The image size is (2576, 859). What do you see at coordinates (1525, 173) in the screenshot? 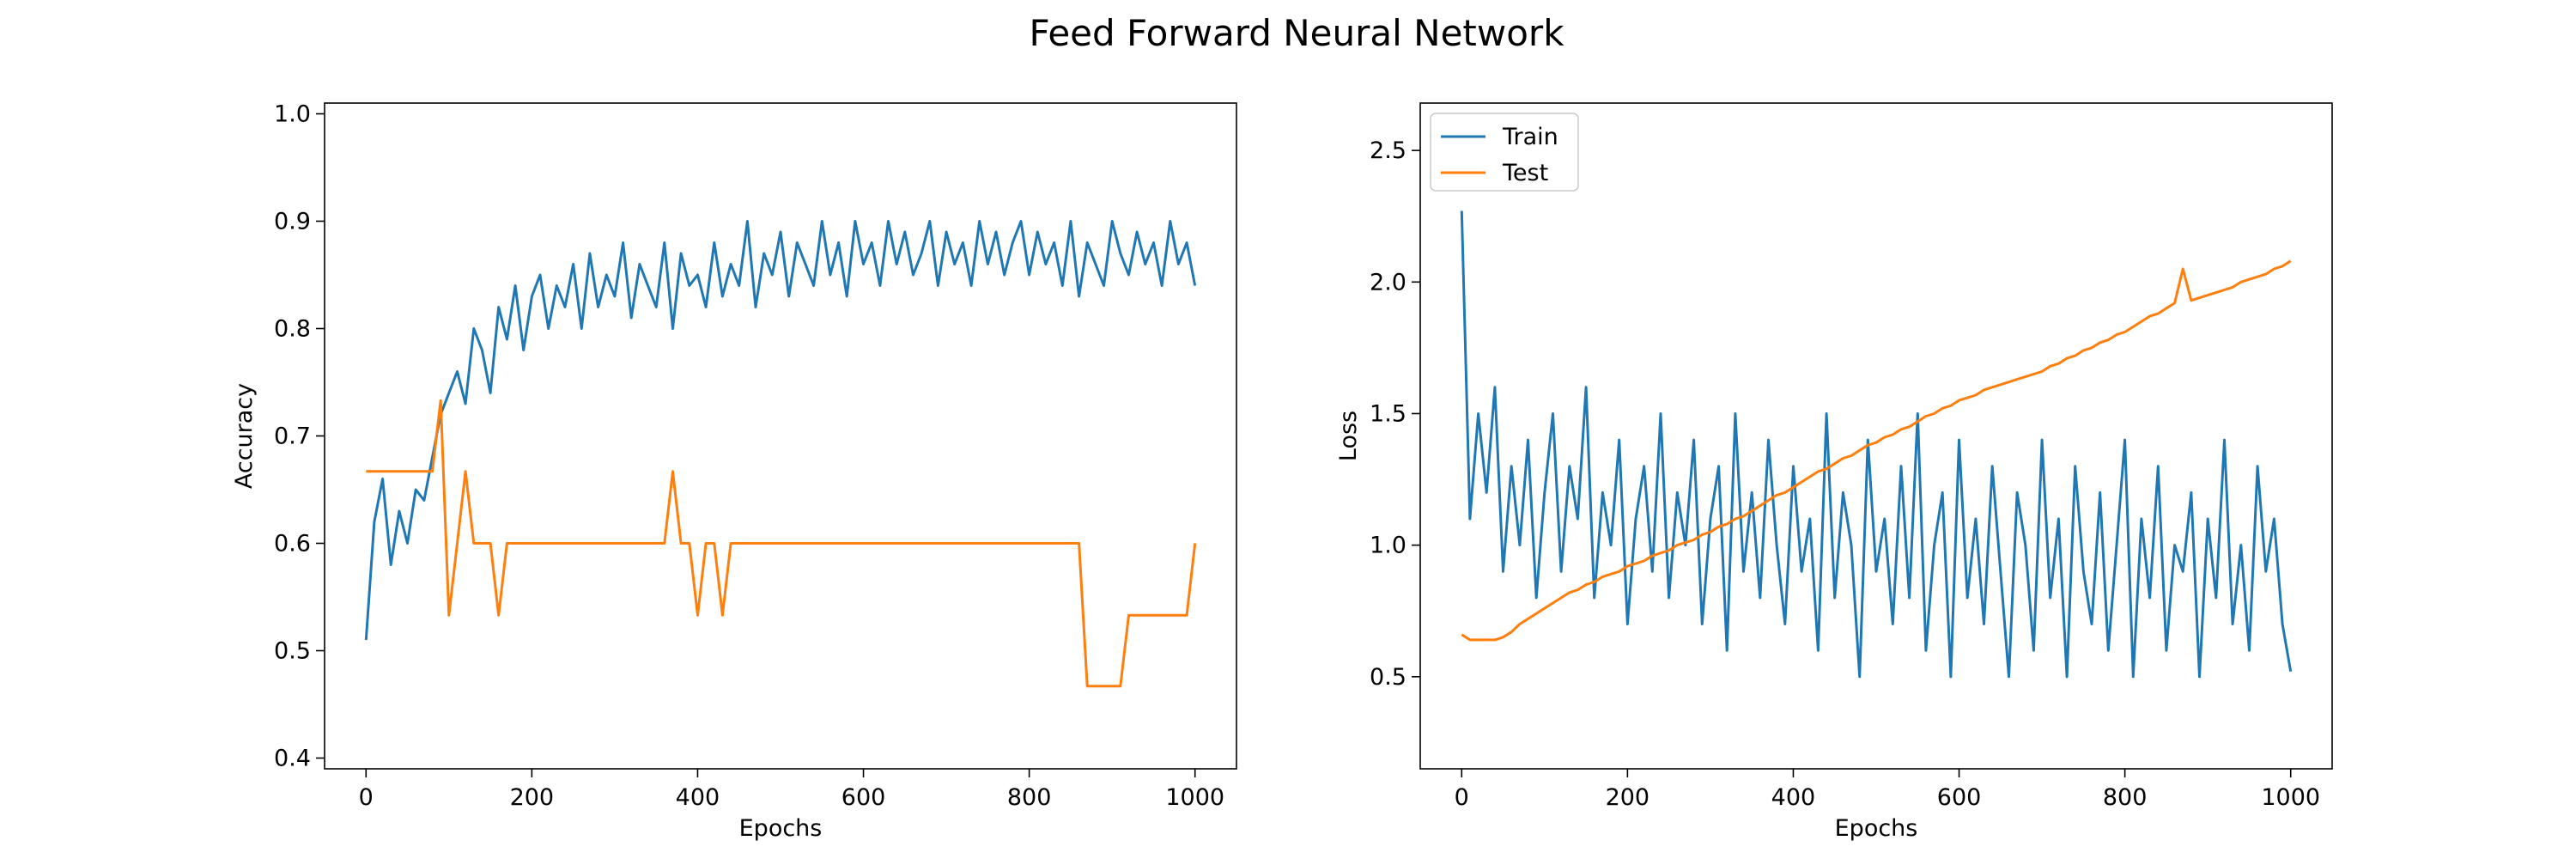
I see `legend-test-label: Test` at bounding box center [1525, 173].